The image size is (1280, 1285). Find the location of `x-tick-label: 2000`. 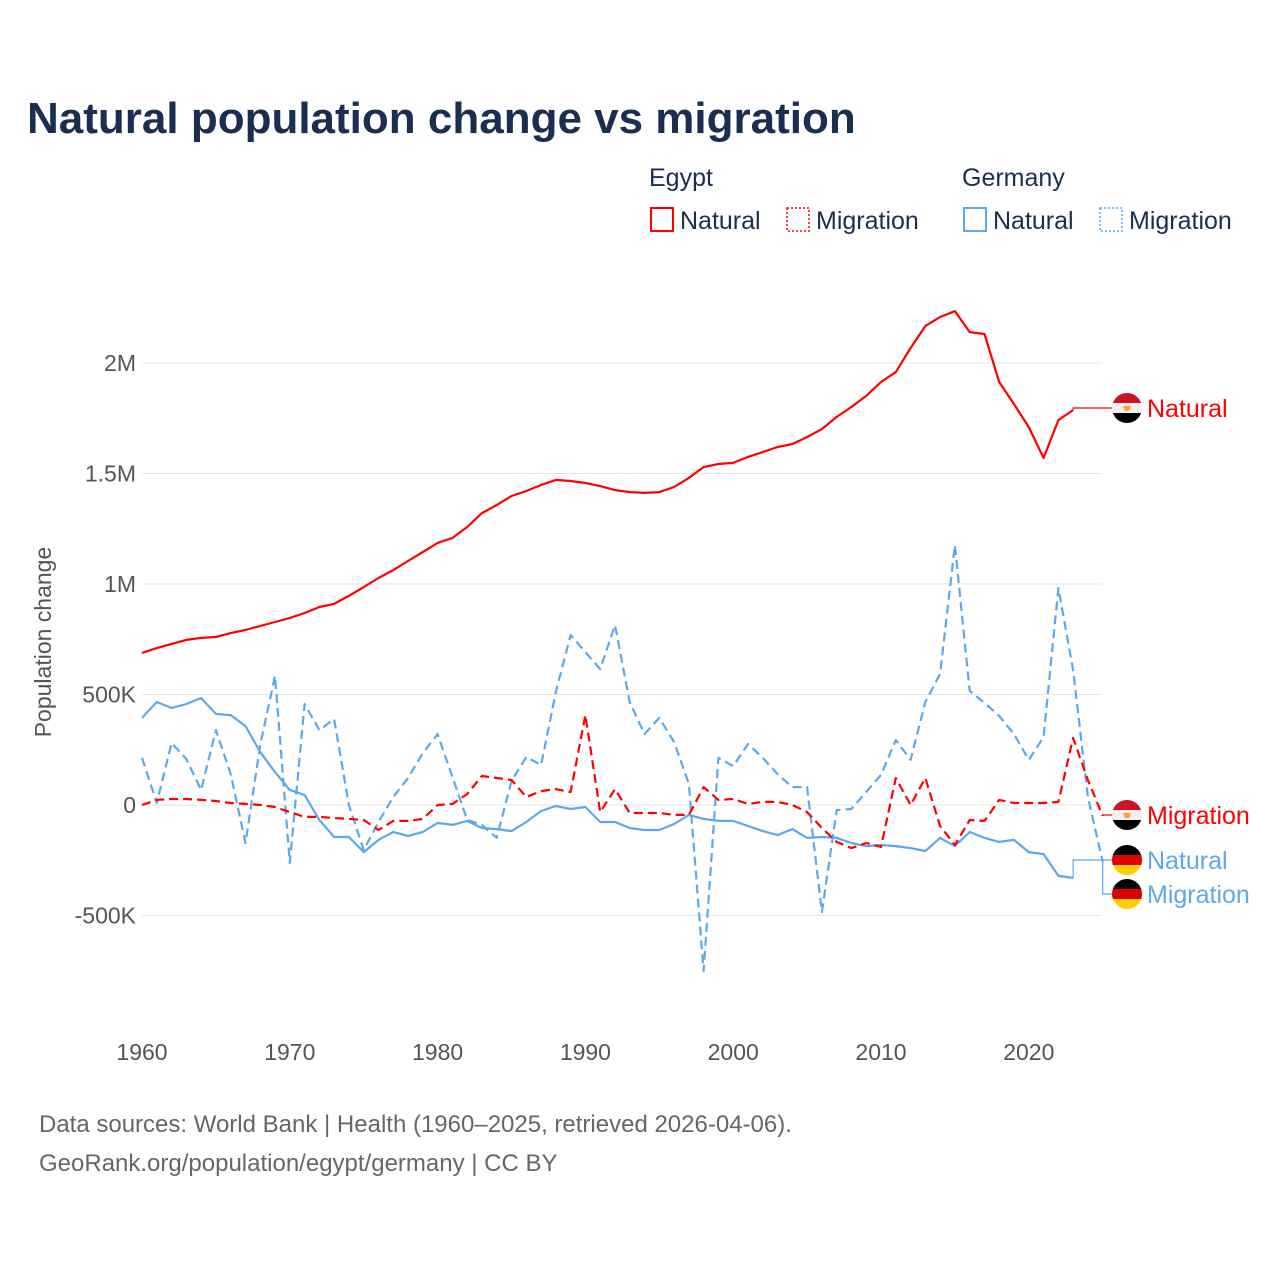

x-tick-label: 2000 is located at coordinates (733, 1052).